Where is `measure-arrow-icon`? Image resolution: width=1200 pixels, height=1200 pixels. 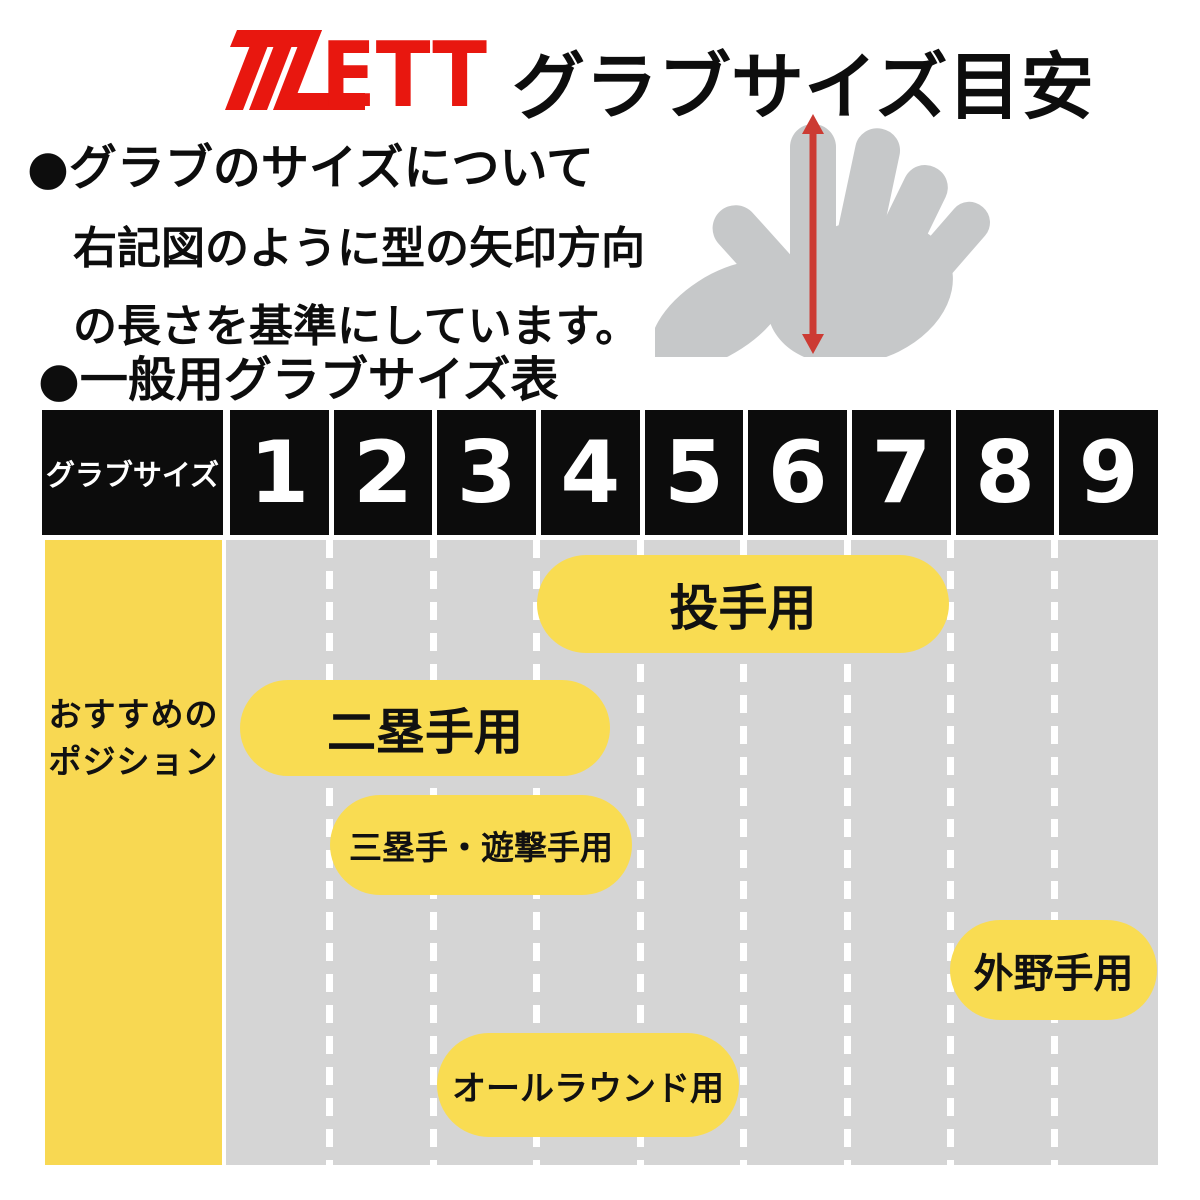
measure-arrow-icon is located at coordinates (813, 234).